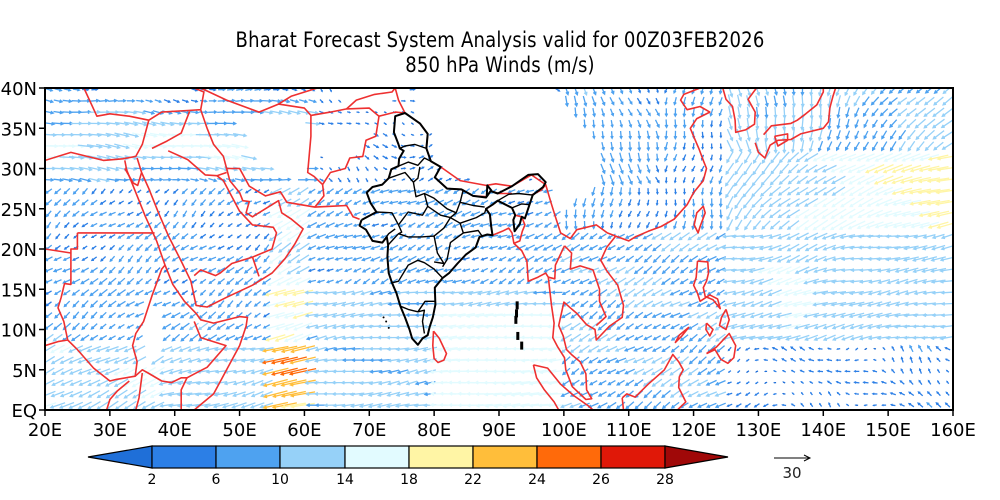 The image size is (1000, 500). Describe the element at coordinates (152, 480) in the screenshot. I see `colorbar-label: 2` at that location.